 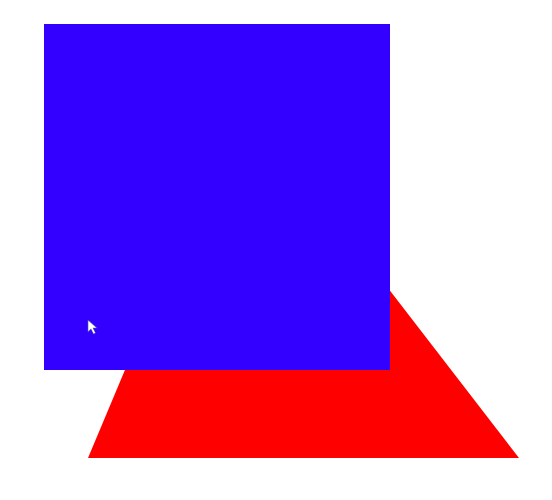 What do you see at coordinates (92, 327) in the screenshot?
I see `mouse-pointer-icon` at bounding box center [92, 327].